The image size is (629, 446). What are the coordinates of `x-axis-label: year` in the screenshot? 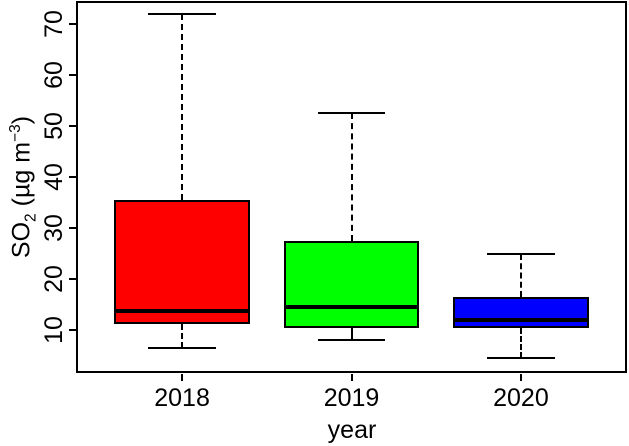 It's located at (352, 430).